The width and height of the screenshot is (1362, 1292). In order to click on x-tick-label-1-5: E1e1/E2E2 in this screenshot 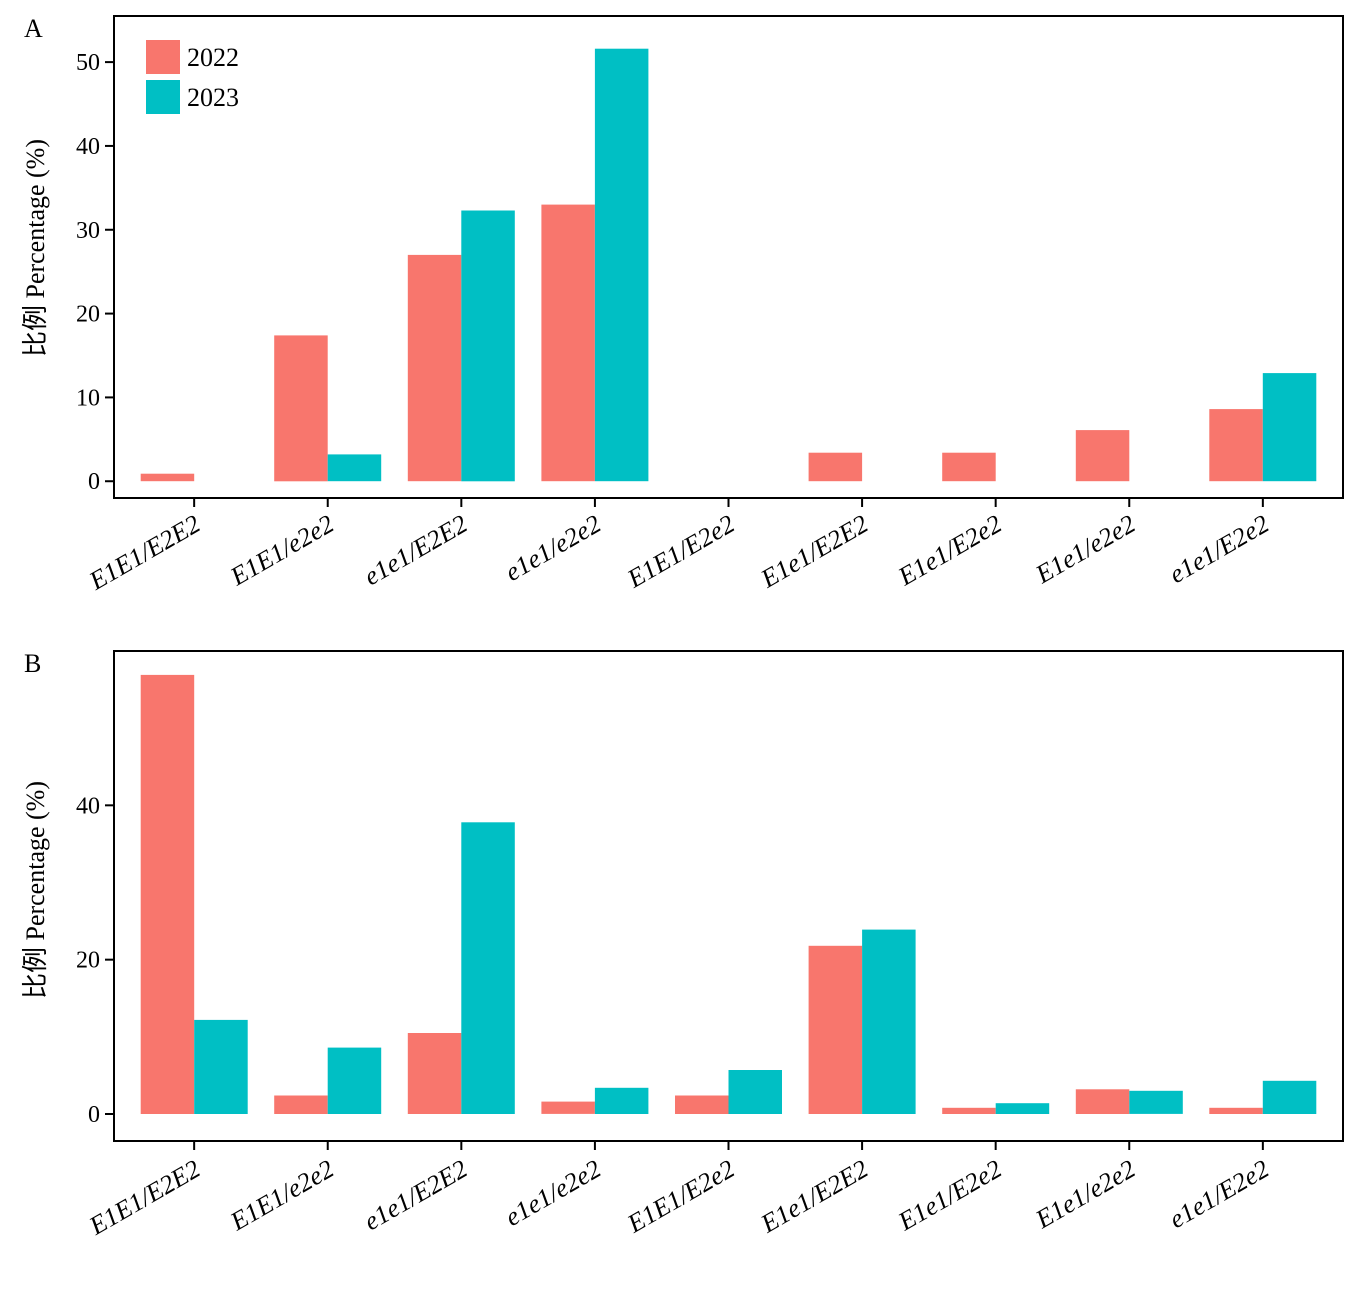, I will do `click(814, 1196)`.